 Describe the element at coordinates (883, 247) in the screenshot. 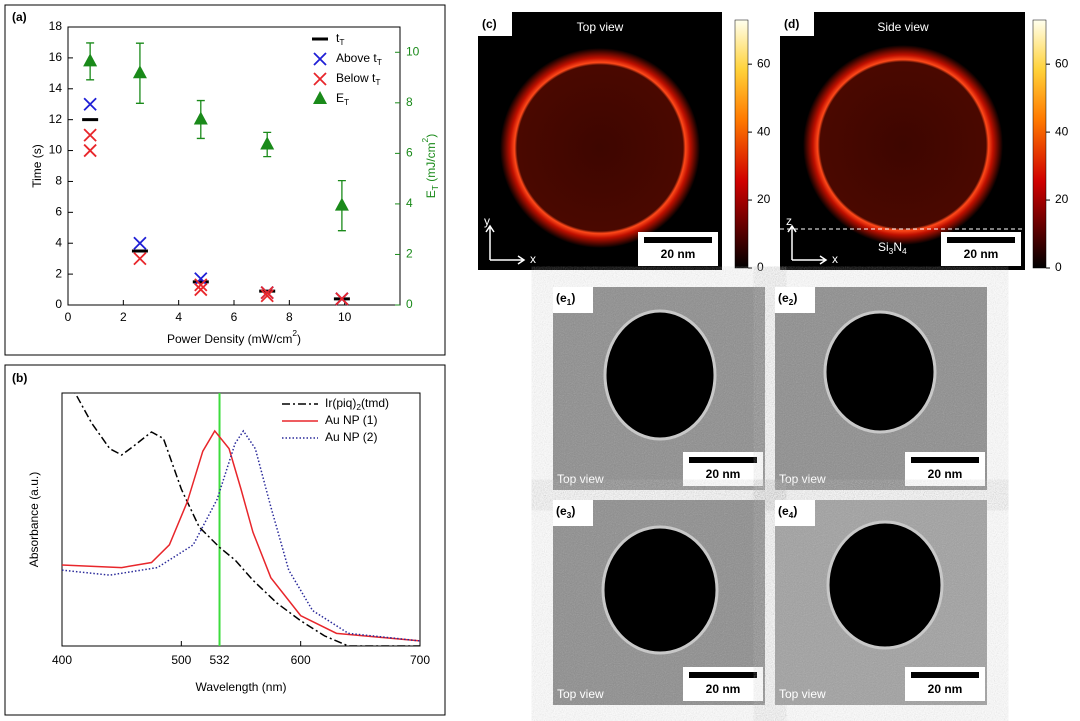

I see `text-part: Si` at that location.